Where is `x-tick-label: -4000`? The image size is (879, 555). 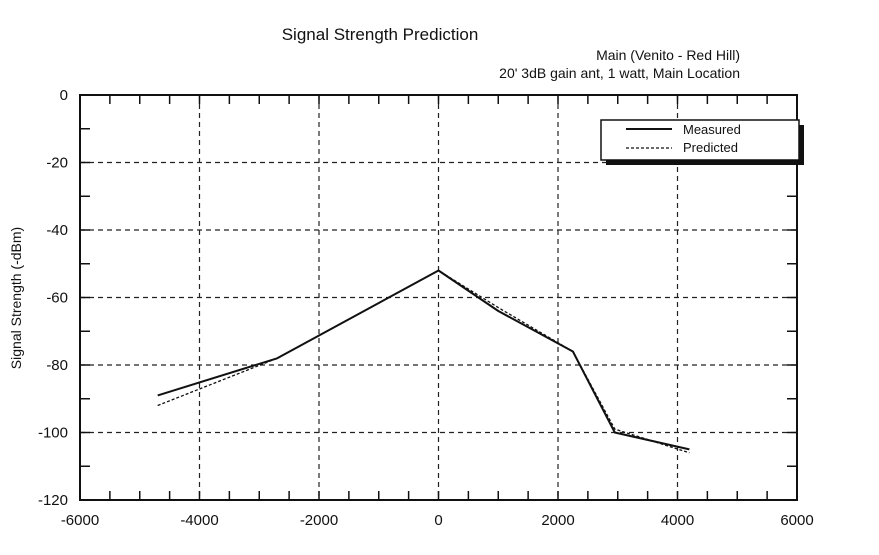
x-tick-label: -4000 is located at coordinates (199, 520).